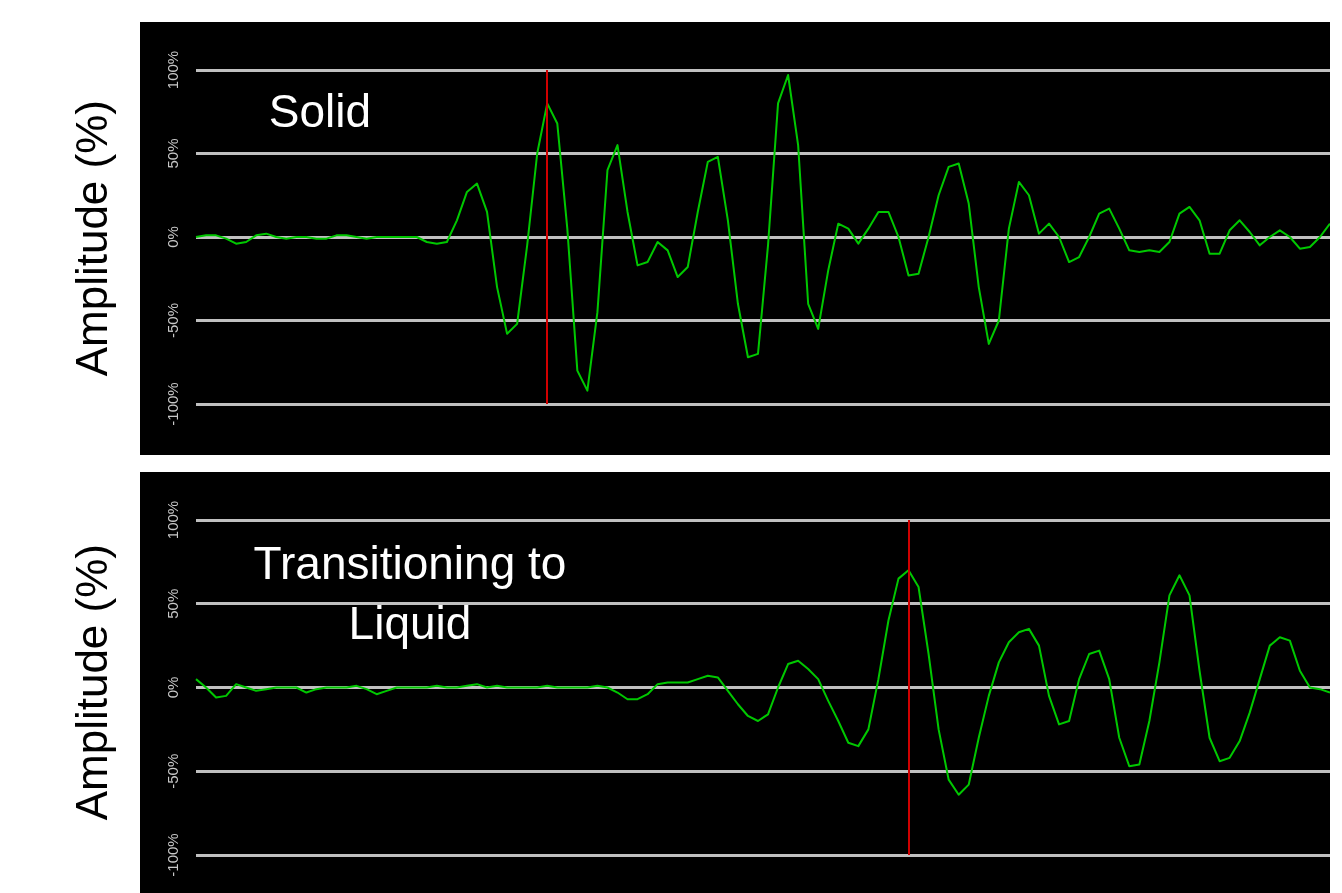 The height and width of the screenshot is (893, 1342). What do you see at coordinates (410, 593) in the screenshot?
I see `annotation: Transitioning to Liquid` at bounding box center [410, 593].